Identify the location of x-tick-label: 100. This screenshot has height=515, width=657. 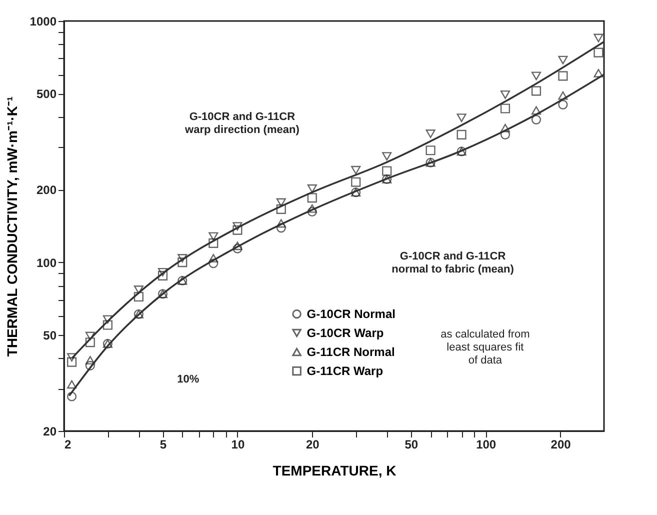
(486, 445).